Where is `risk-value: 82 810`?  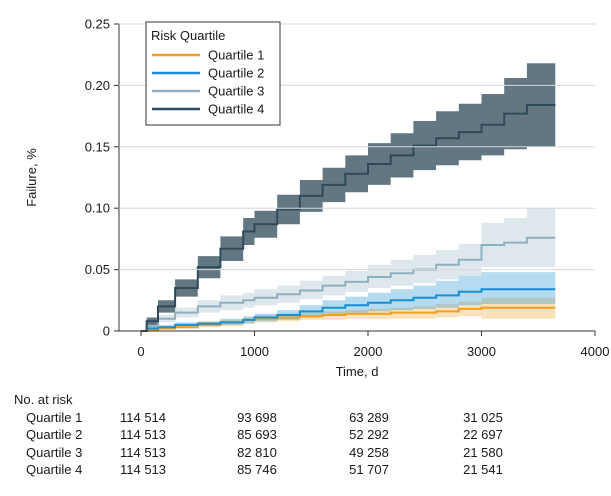 risk-value: 82 810 is located at coordinates (257, 452).